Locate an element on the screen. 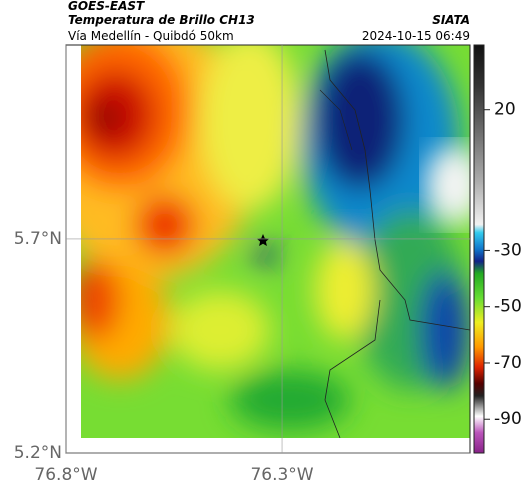 This screenshot has height=491, width=526. colorbar is located at coordinates (479, 249).